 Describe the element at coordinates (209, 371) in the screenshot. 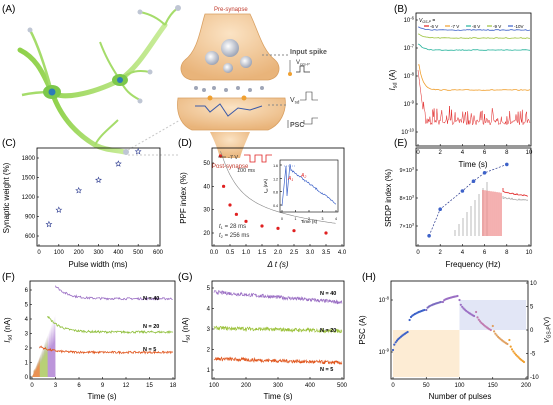

I see `tick-label: 1` at that location.